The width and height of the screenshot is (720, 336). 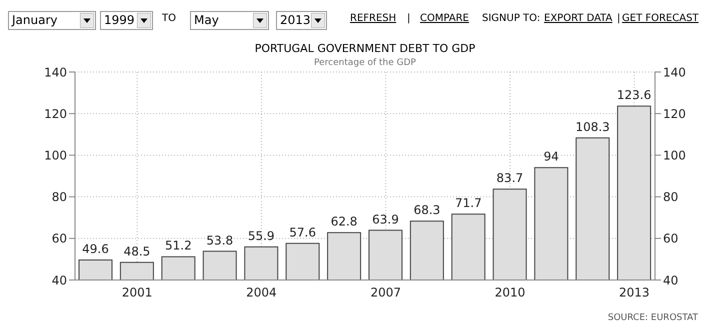 What do you see at coordinates (510, 178) in the screenshot?
I see `data-label: 83.7` at bounding box center [510, 178].